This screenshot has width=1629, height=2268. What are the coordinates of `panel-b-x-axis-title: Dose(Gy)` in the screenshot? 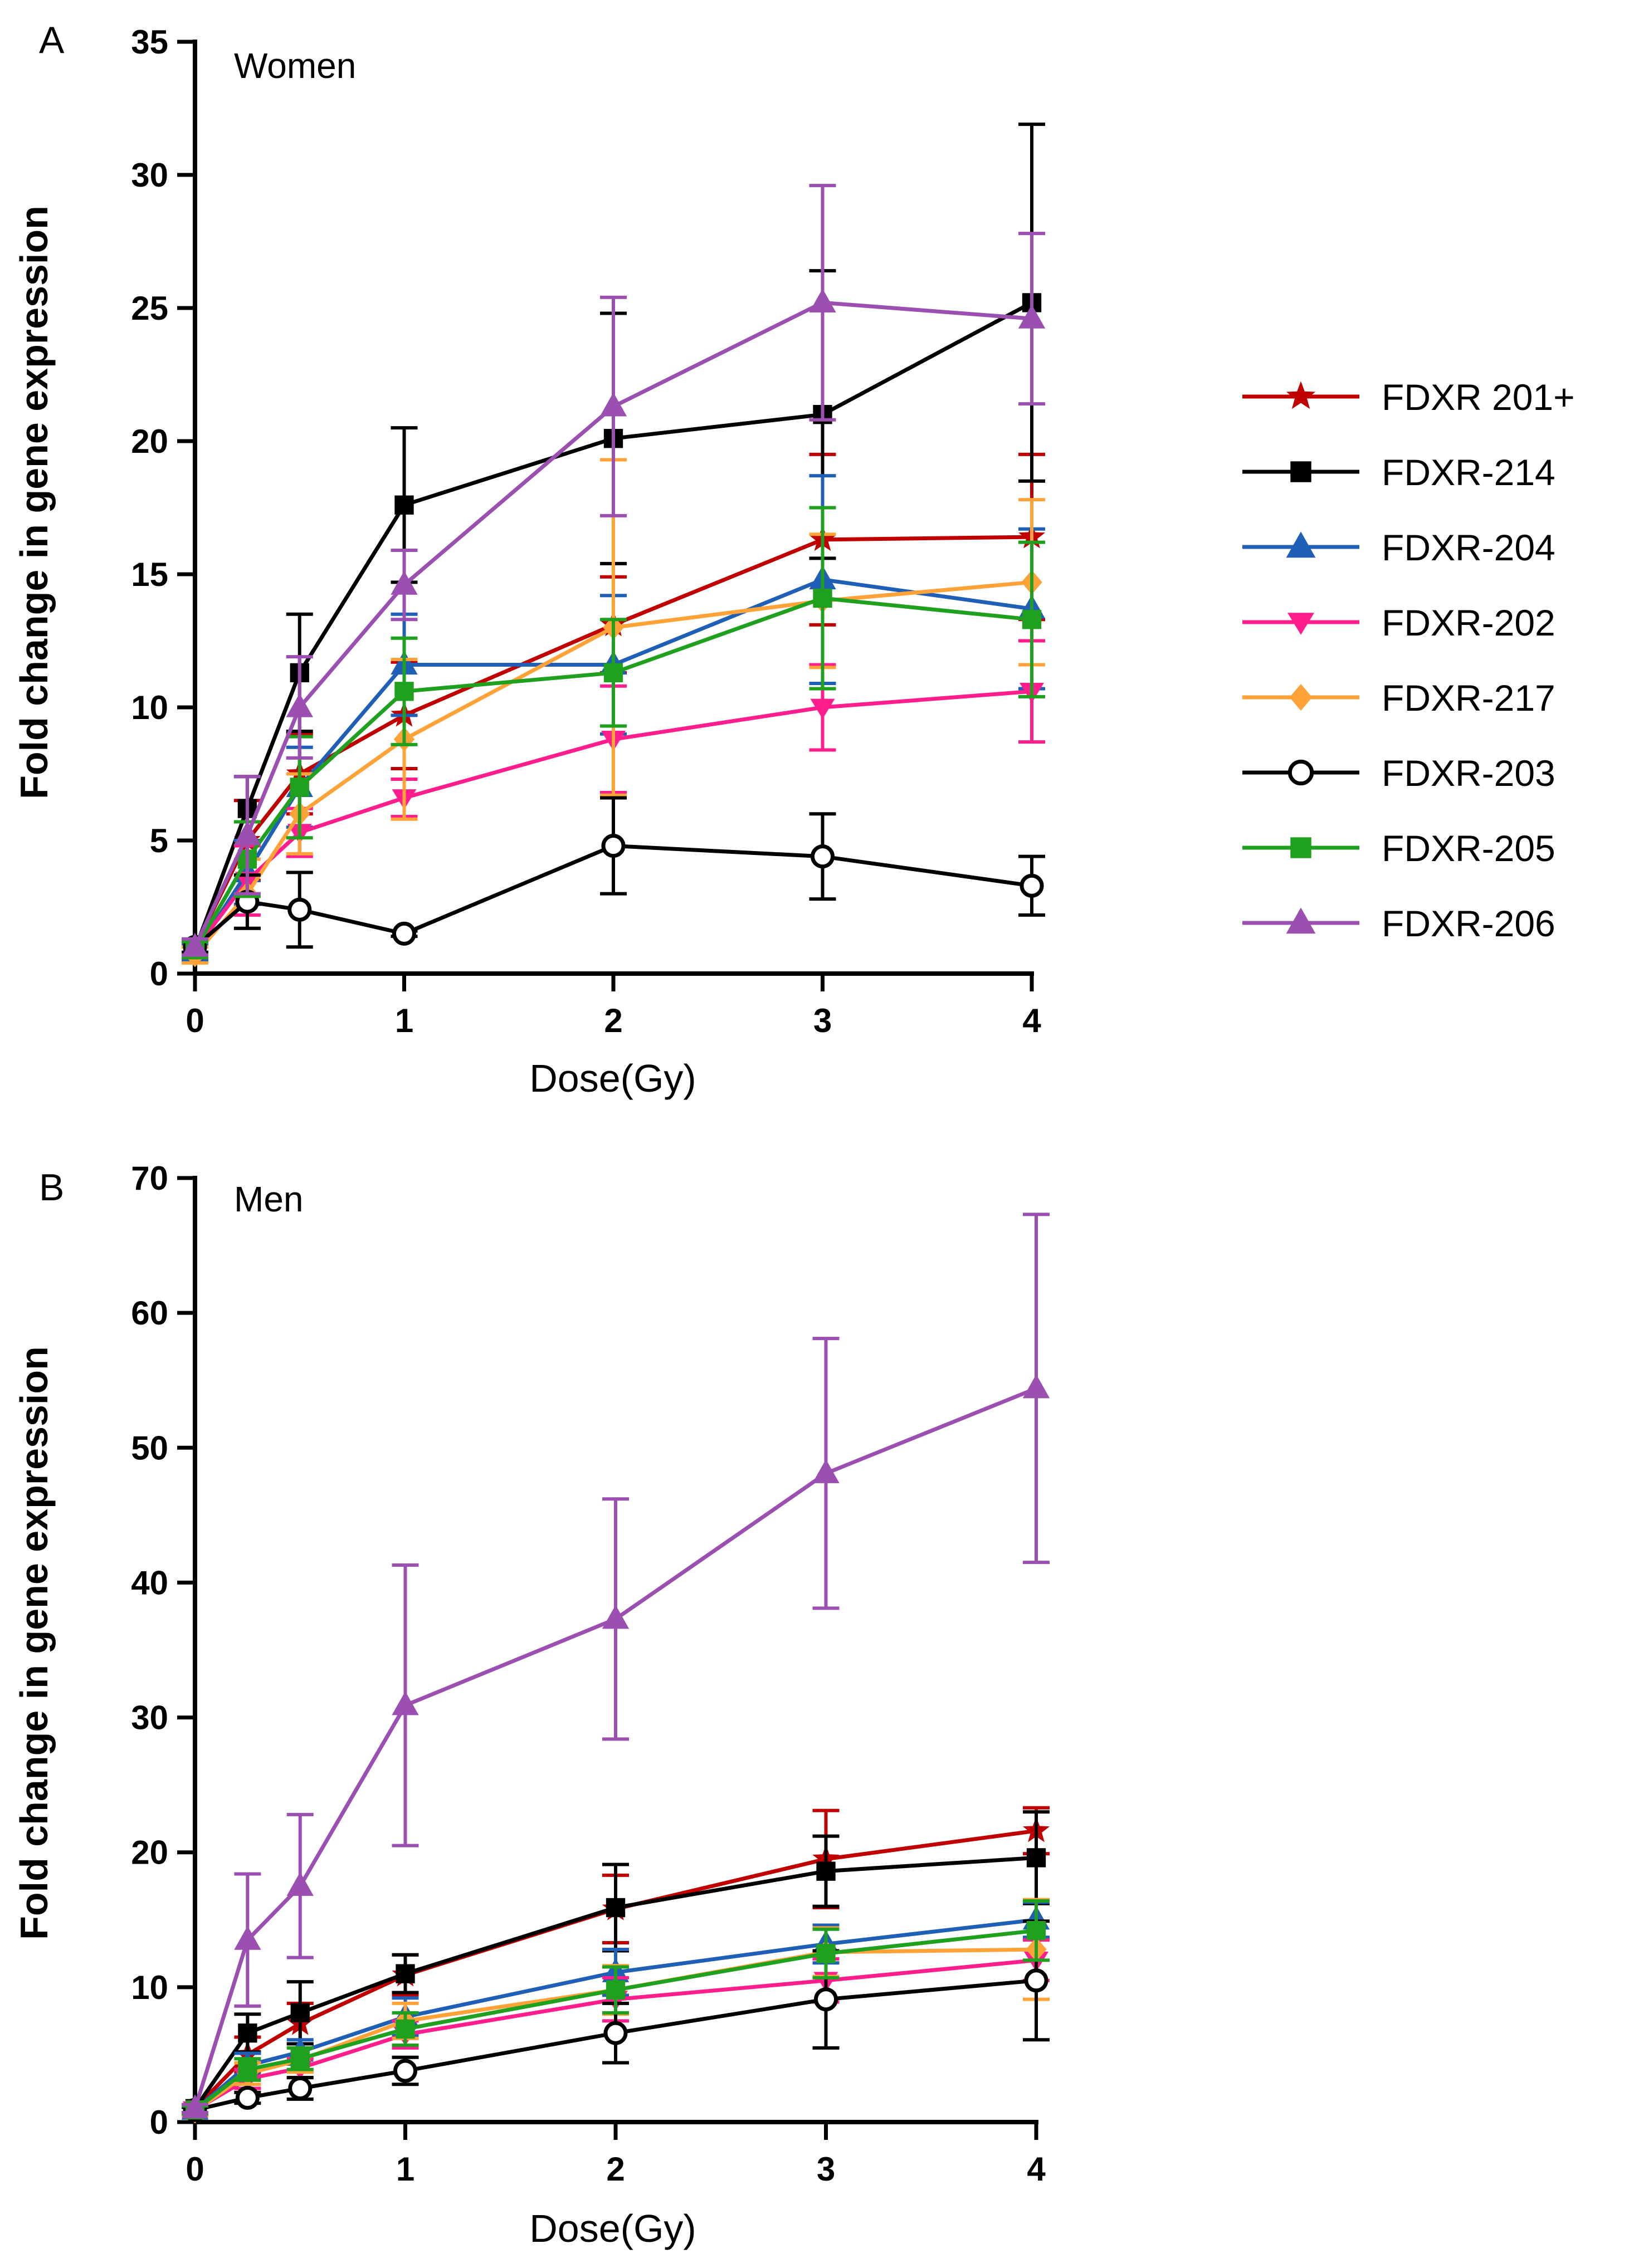 It's located at (612, 2228).